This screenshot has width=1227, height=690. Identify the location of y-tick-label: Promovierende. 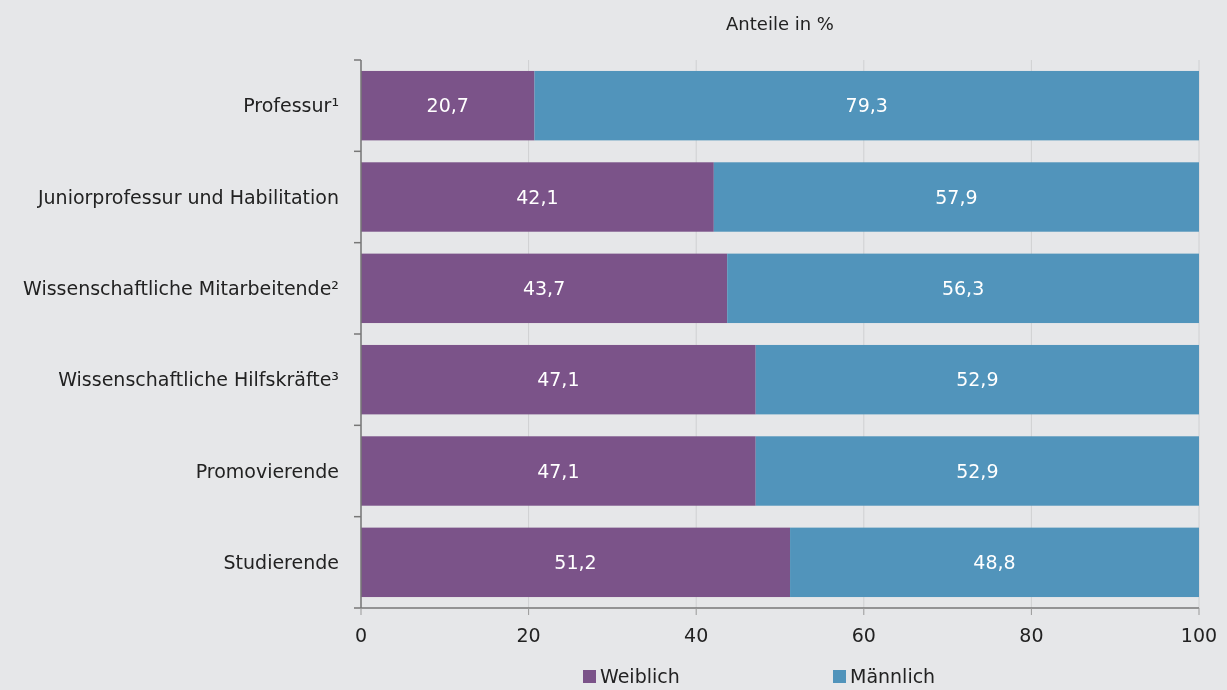
(267, 470).